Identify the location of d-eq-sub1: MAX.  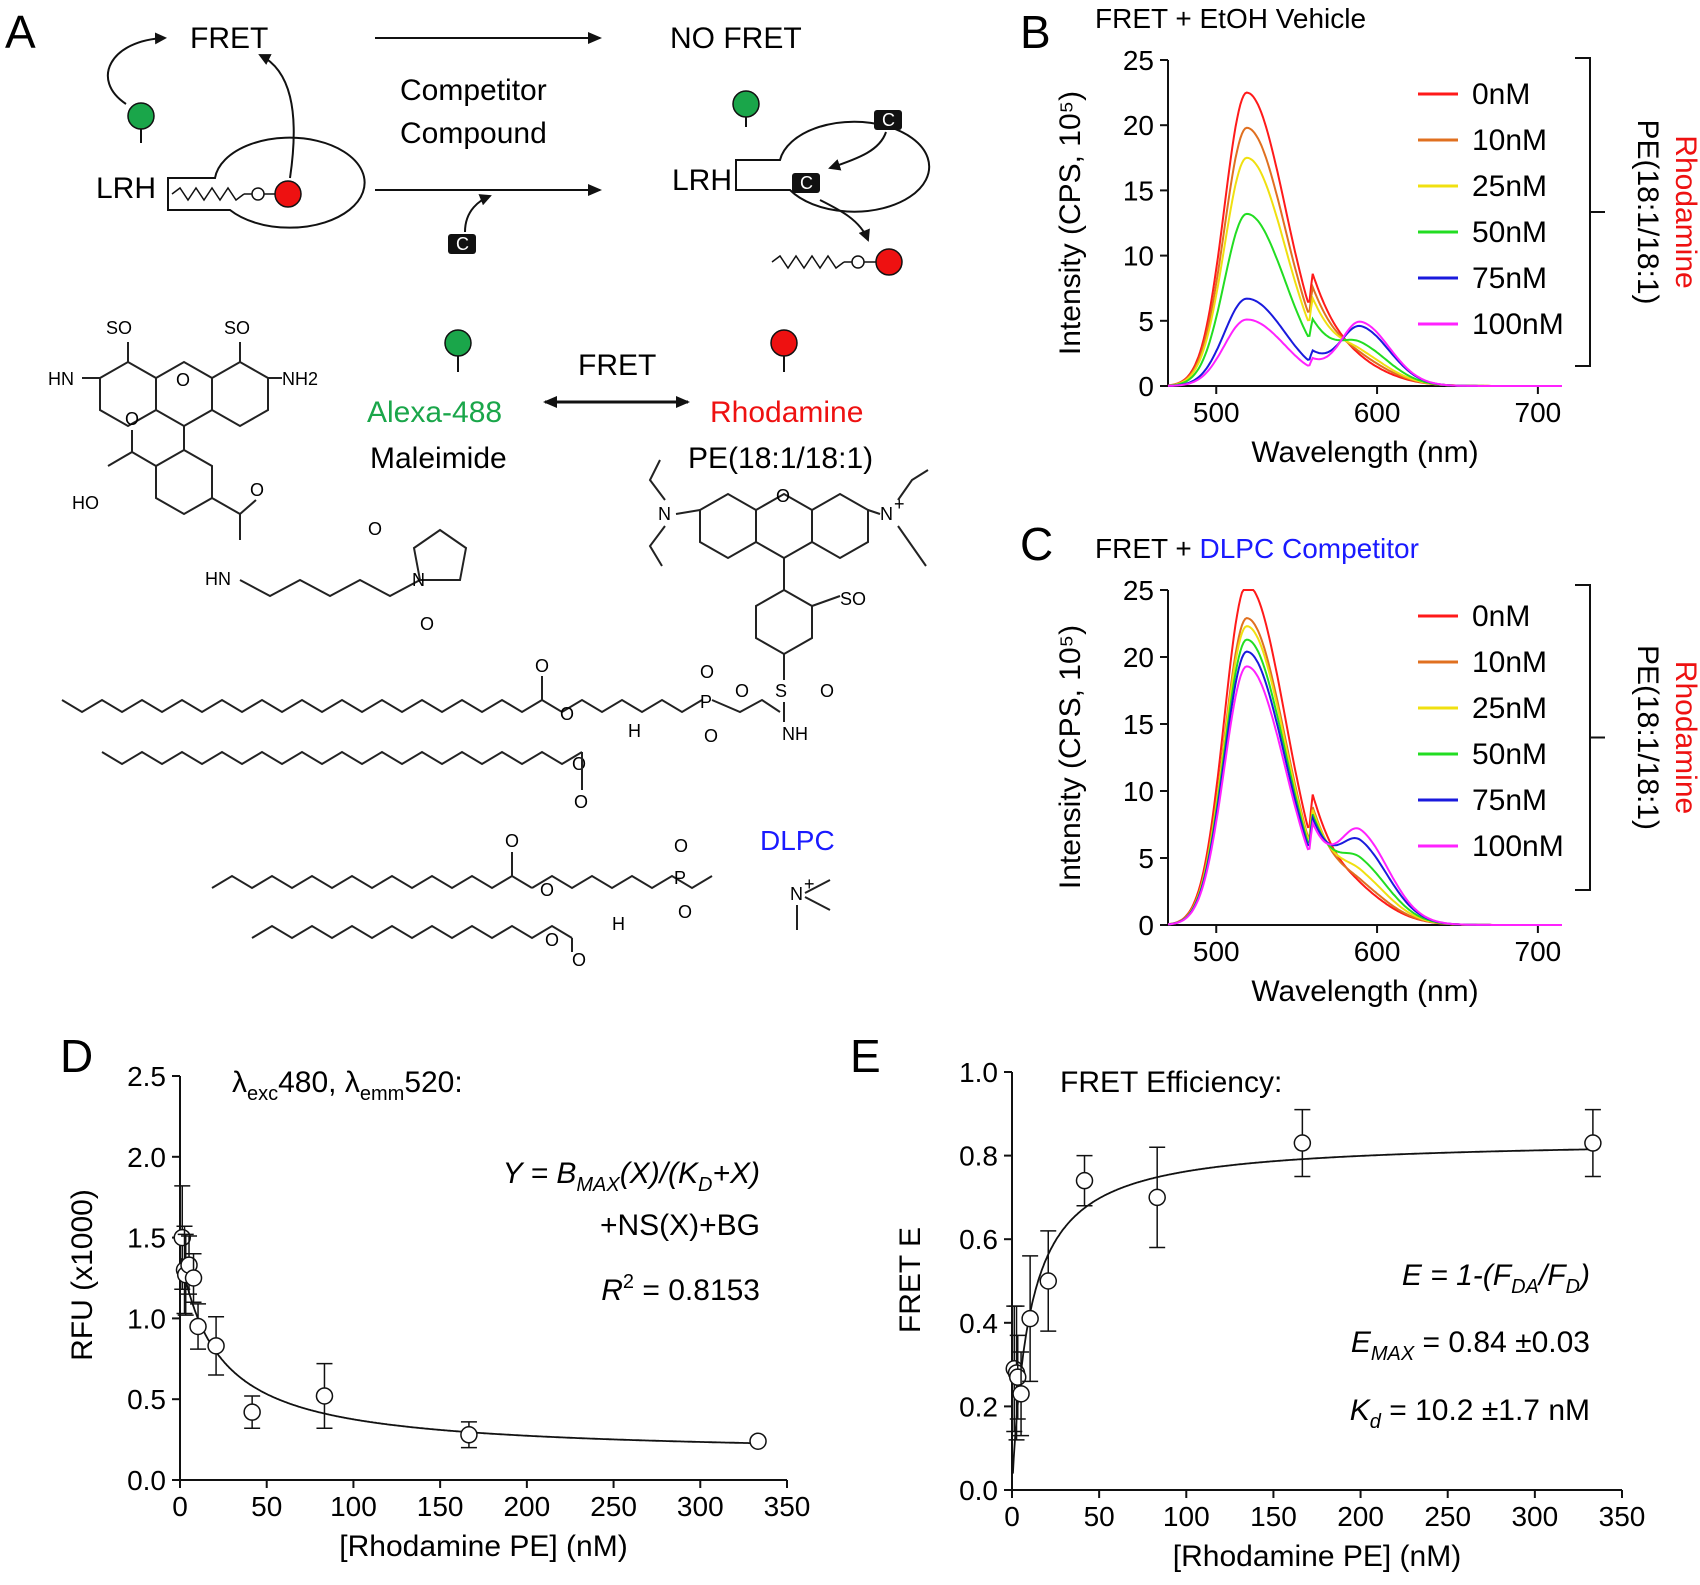
(598, 1185).